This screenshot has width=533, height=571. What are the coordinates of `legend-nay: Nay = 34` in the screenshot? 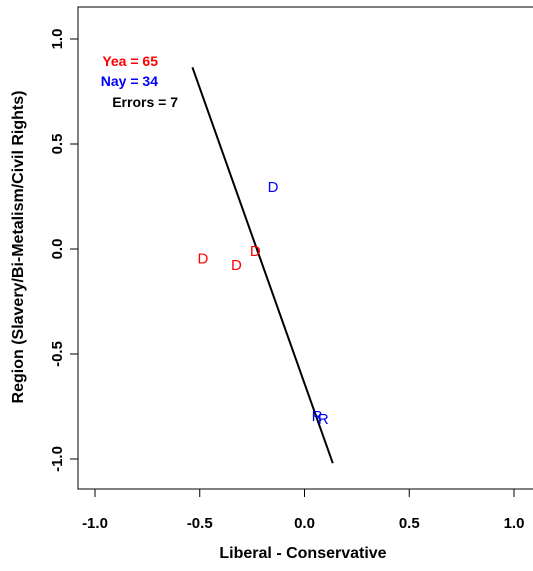 It's located at (129, 81).